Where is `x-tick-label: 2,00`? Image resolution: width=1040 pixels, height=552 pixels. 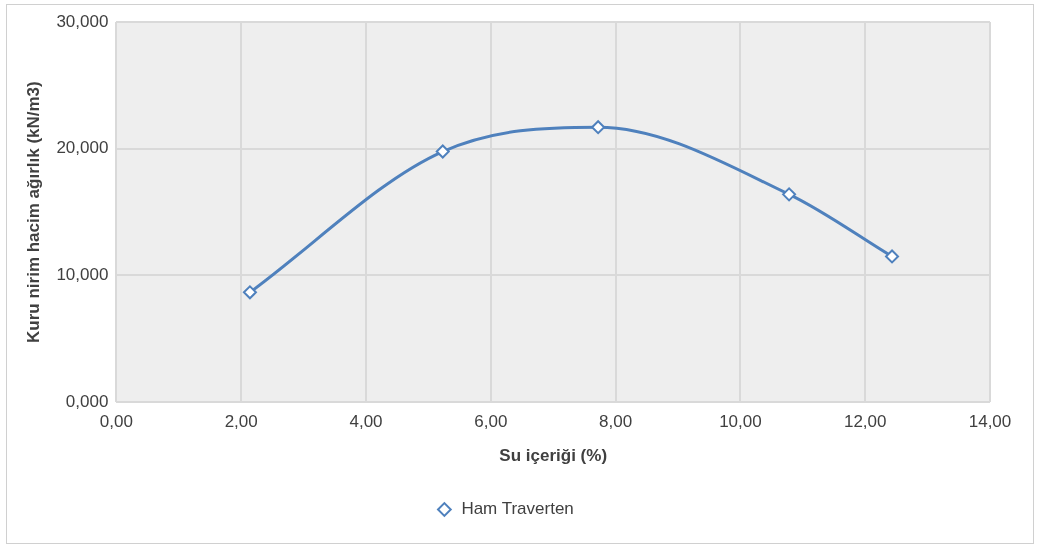
x-tick-label: 2,00 is located at coordinates (241, 422).